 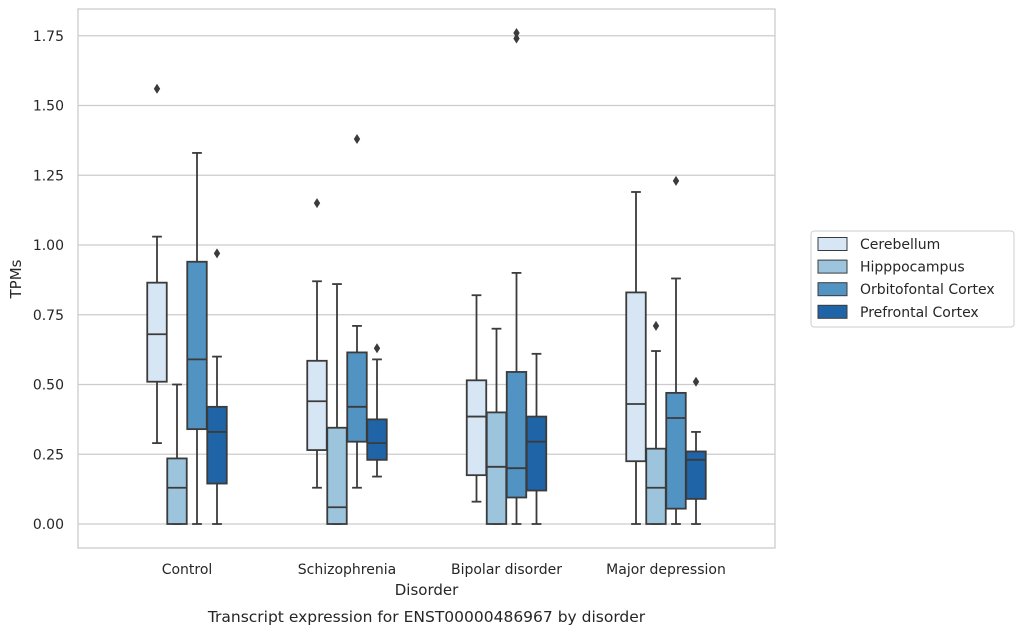 I want to click on y-tick-label: 0.25, so click(x=48, y=455).